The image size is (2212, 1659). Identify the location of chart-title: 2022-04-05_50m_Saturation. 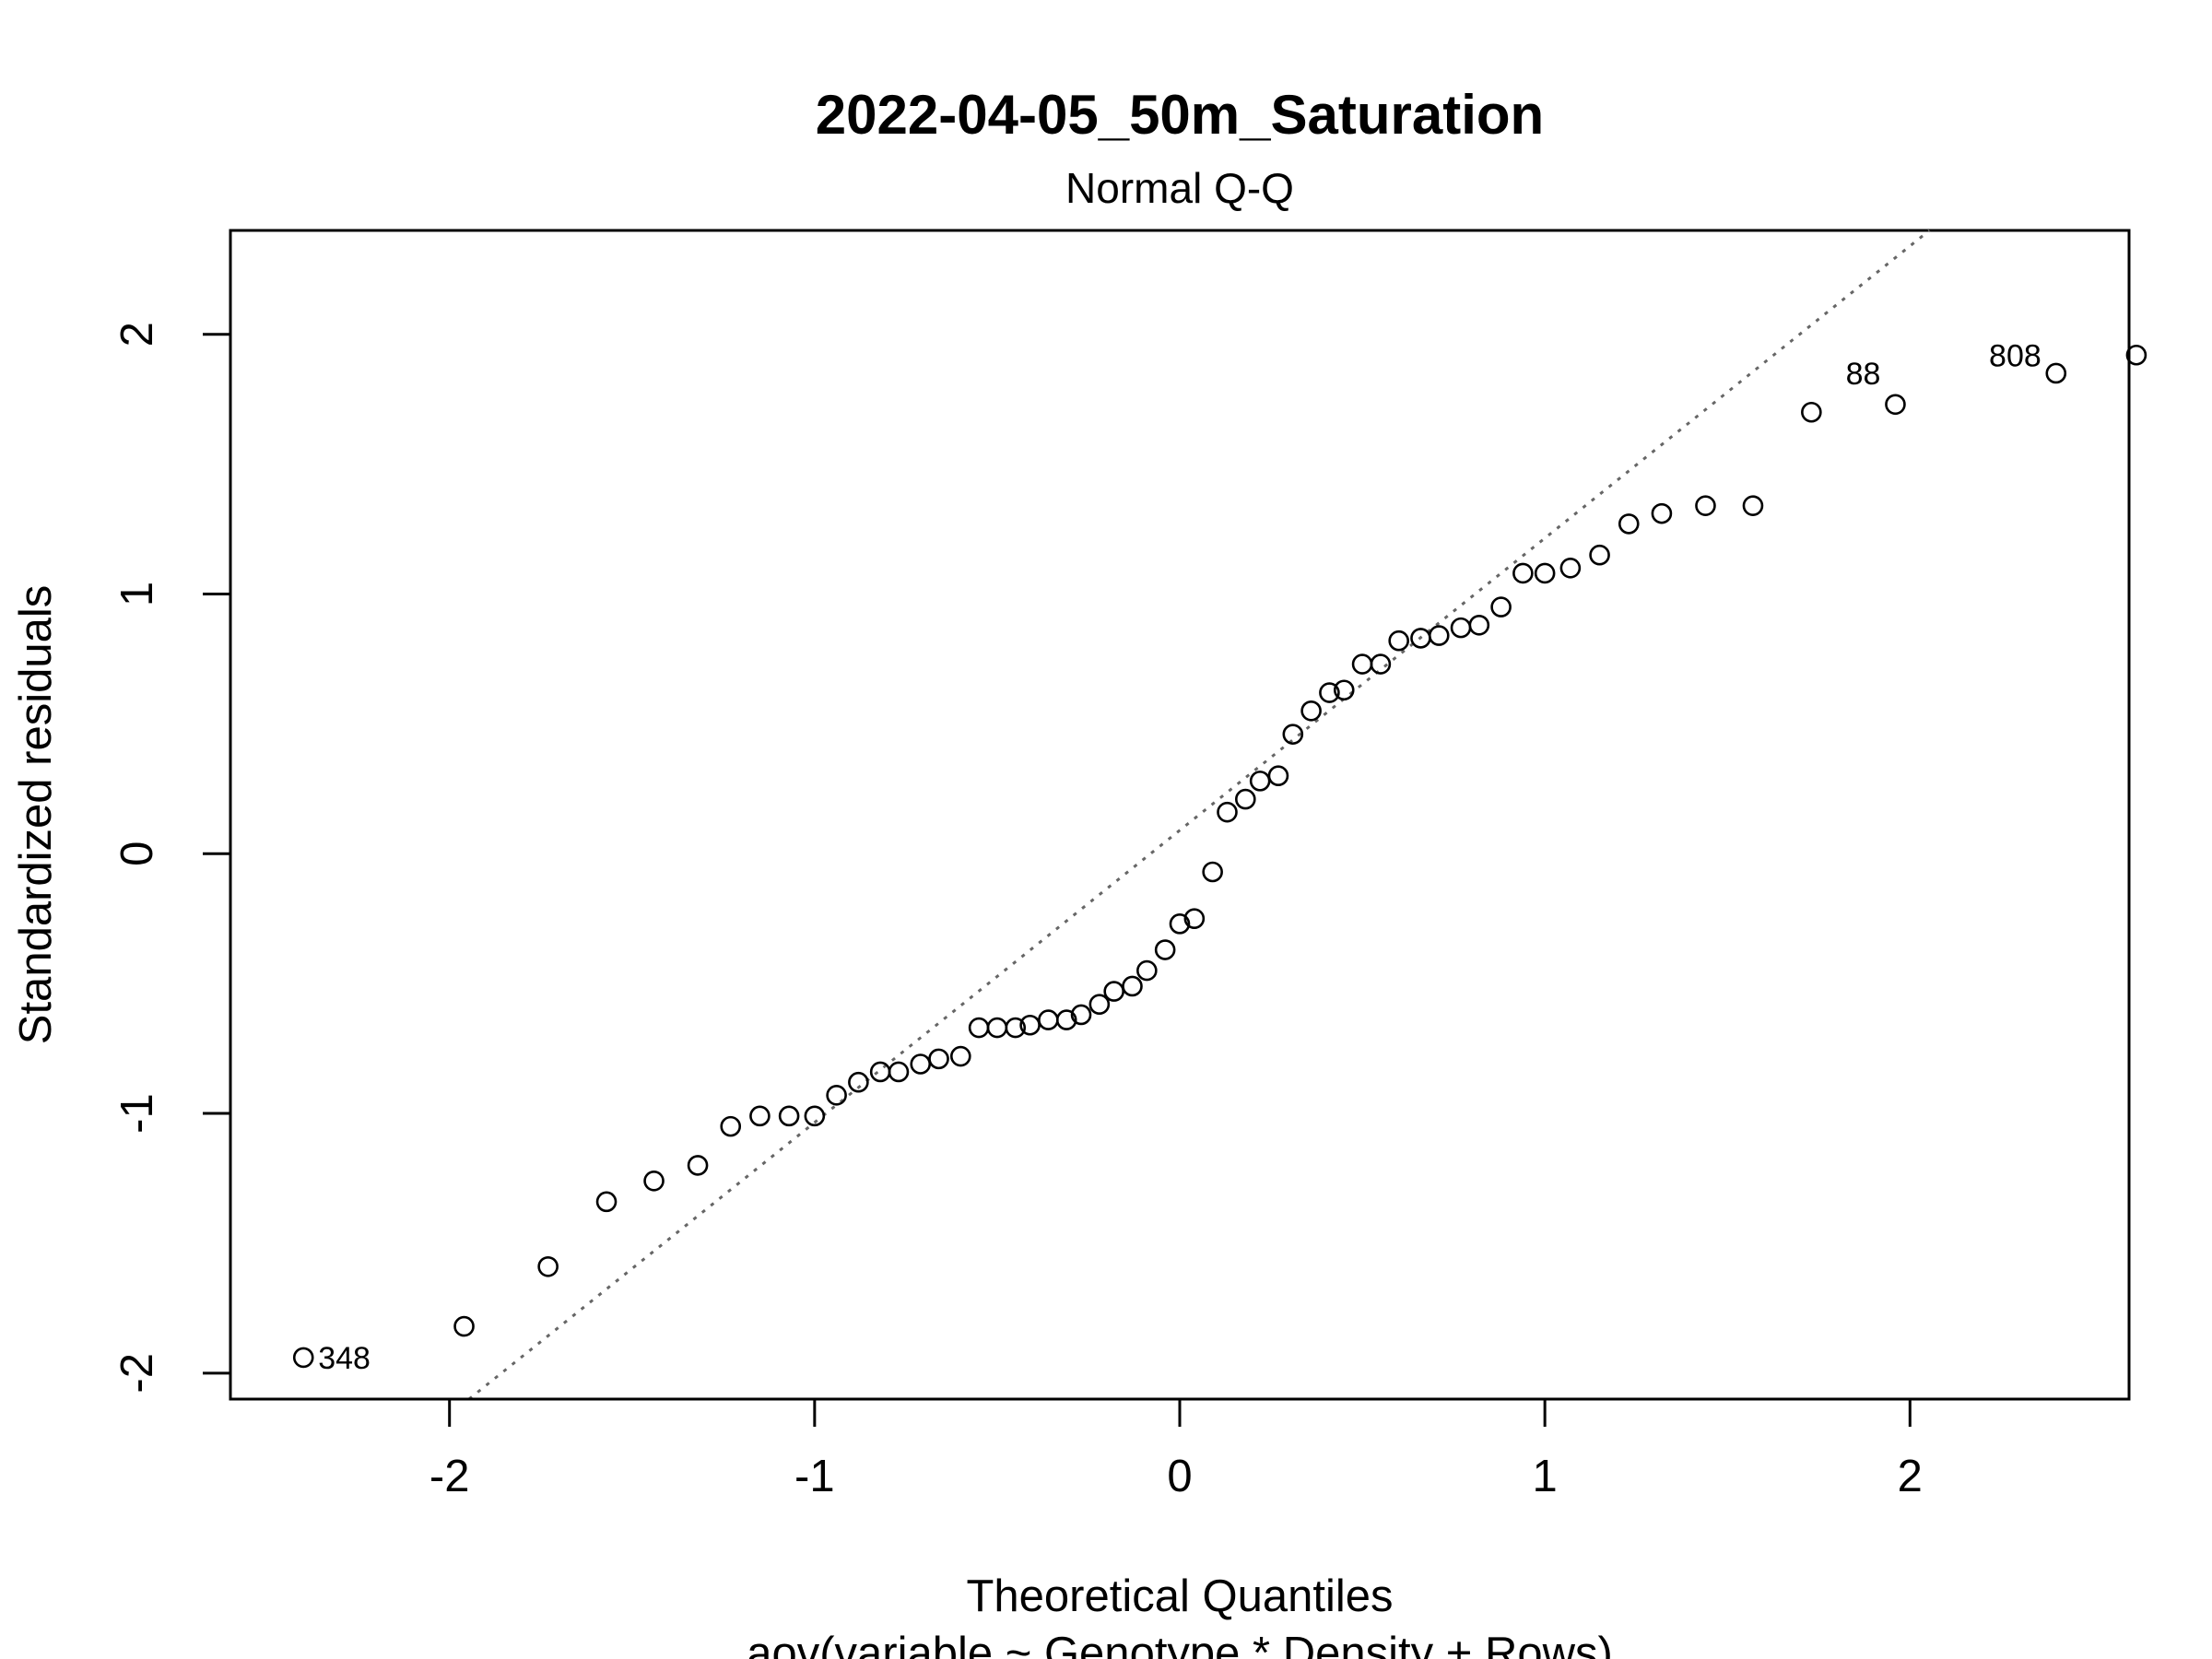
(1180, 115).